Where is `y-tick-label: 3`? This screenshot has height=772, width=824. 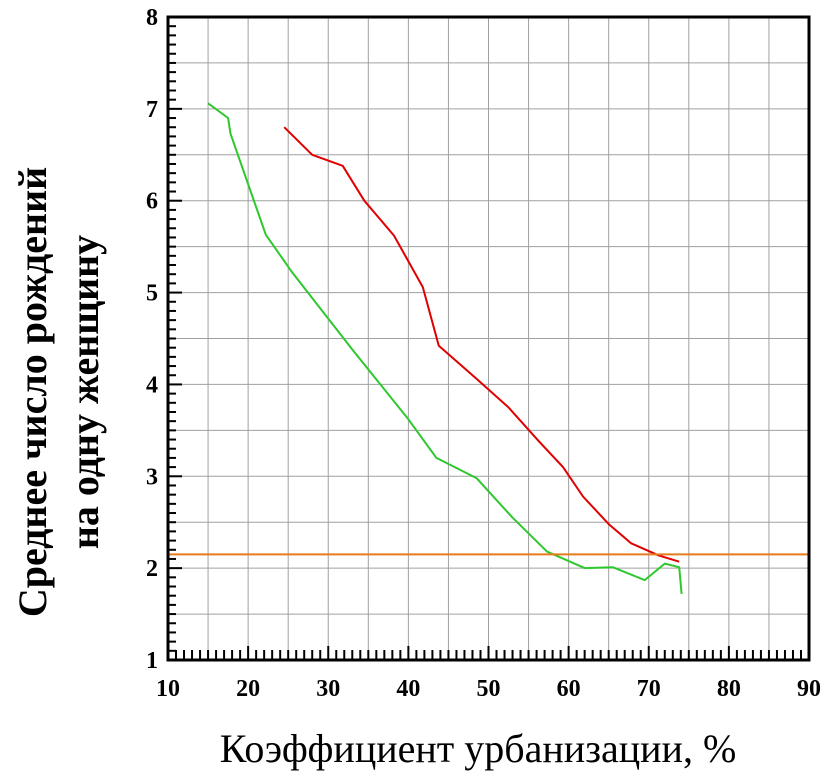 y-tick-label: 3 is located at coordinates (152, 477).